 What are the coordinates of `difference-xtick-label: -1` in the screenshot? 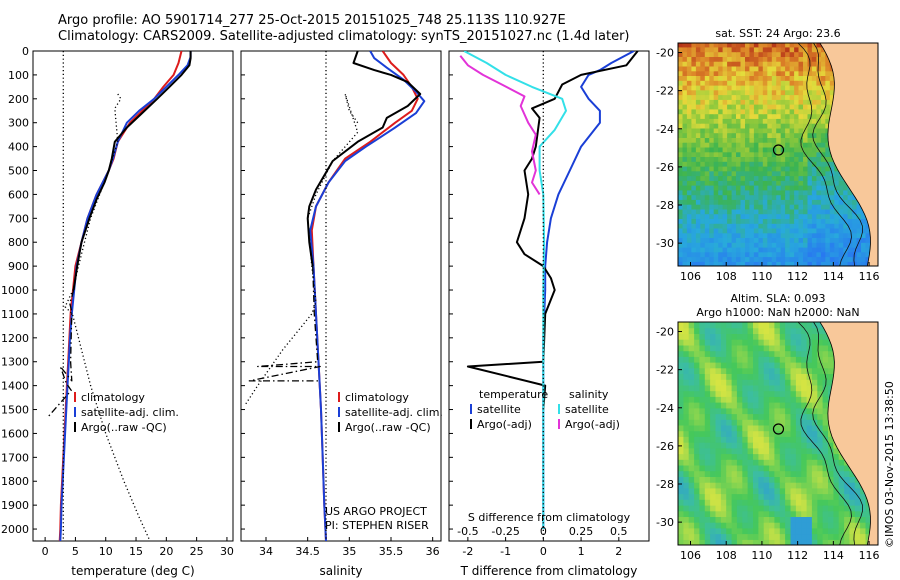 It's located at (505, 551).